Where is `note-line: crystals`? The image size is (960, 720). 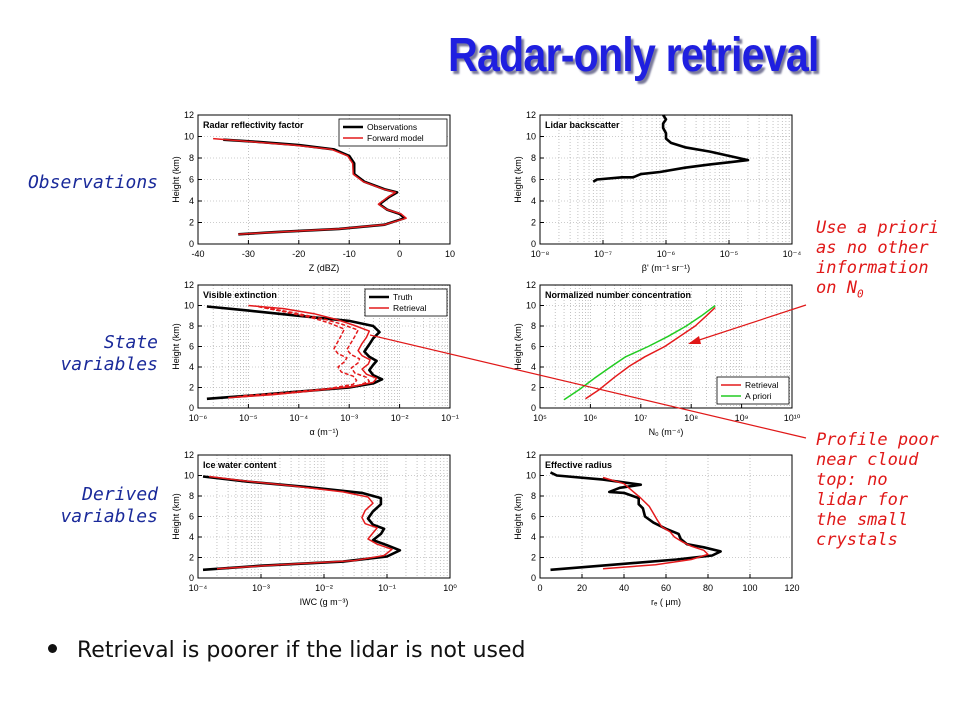 note-line: crystals is located at coordinates (857, 540).